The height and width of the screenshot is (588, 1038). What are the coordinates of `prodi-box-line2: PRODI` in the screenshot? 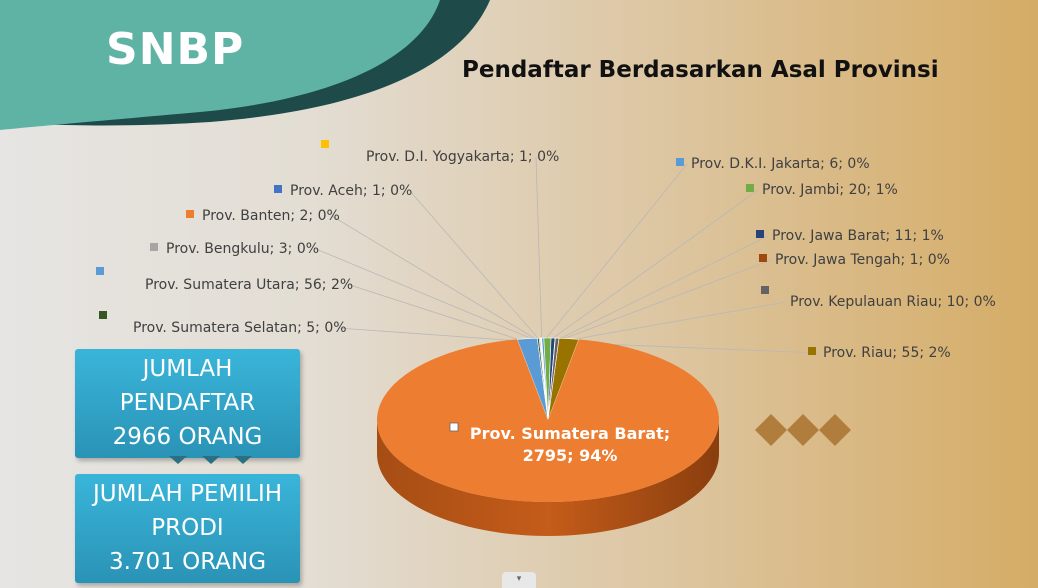 It's located at (187, 528).